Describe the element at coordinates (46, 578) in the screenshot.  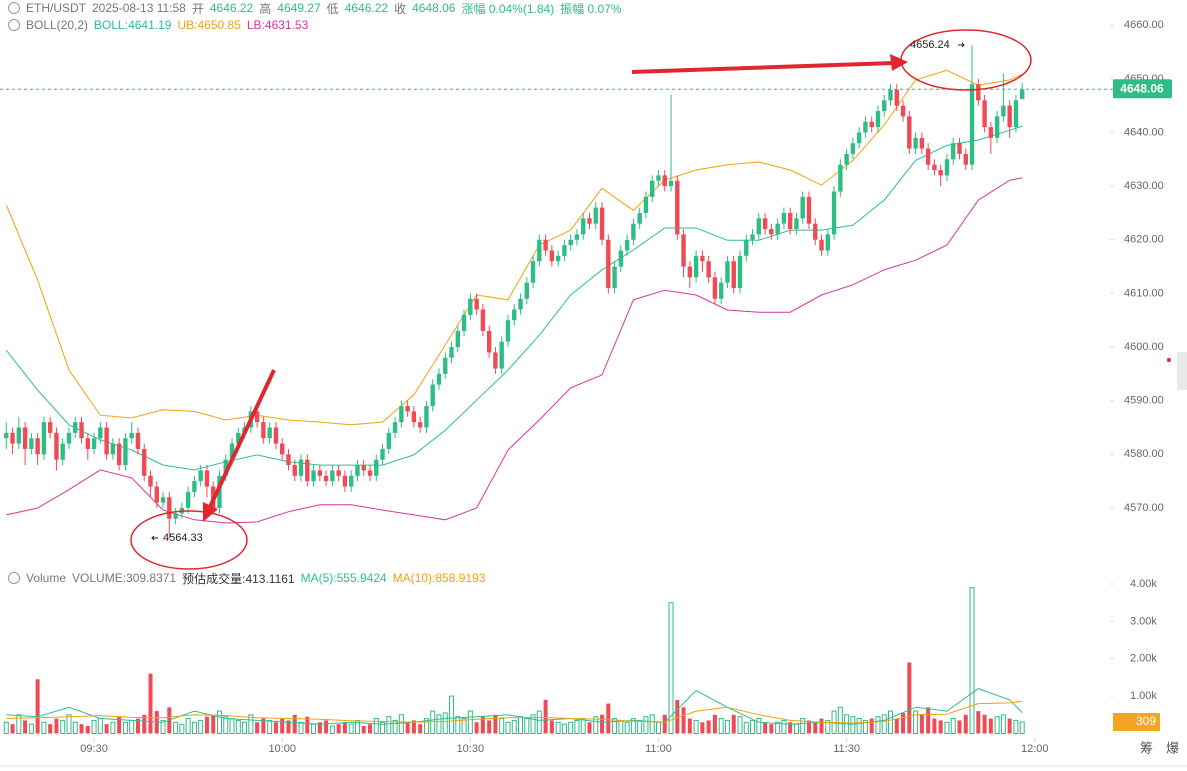
I see `volume-title: Volume` at that location.